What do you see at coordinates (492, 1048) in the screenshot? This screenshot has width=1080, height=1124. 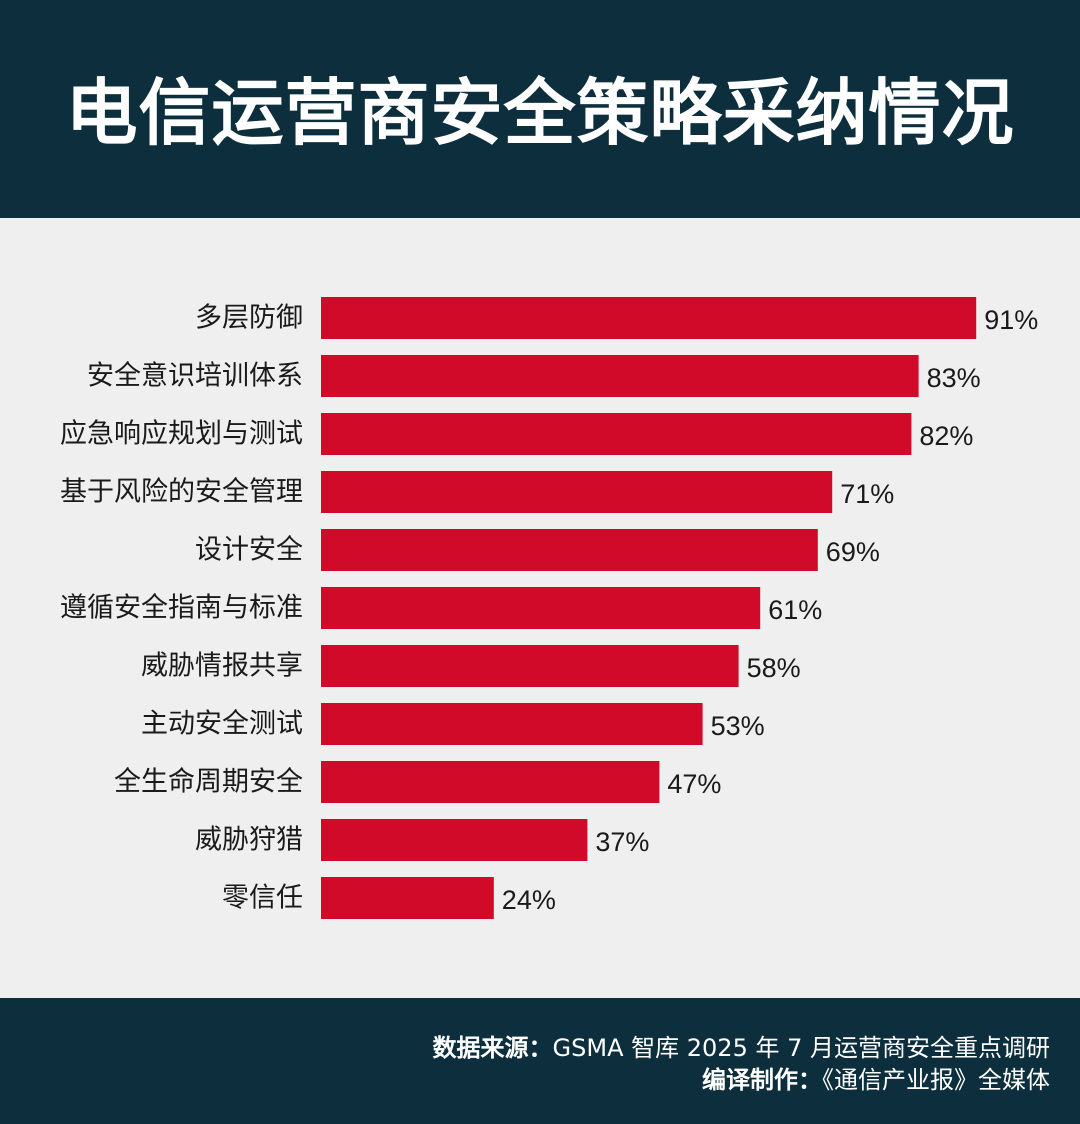 I see `data-source-label: 数据来源：` at bounding box center [492, 1048].